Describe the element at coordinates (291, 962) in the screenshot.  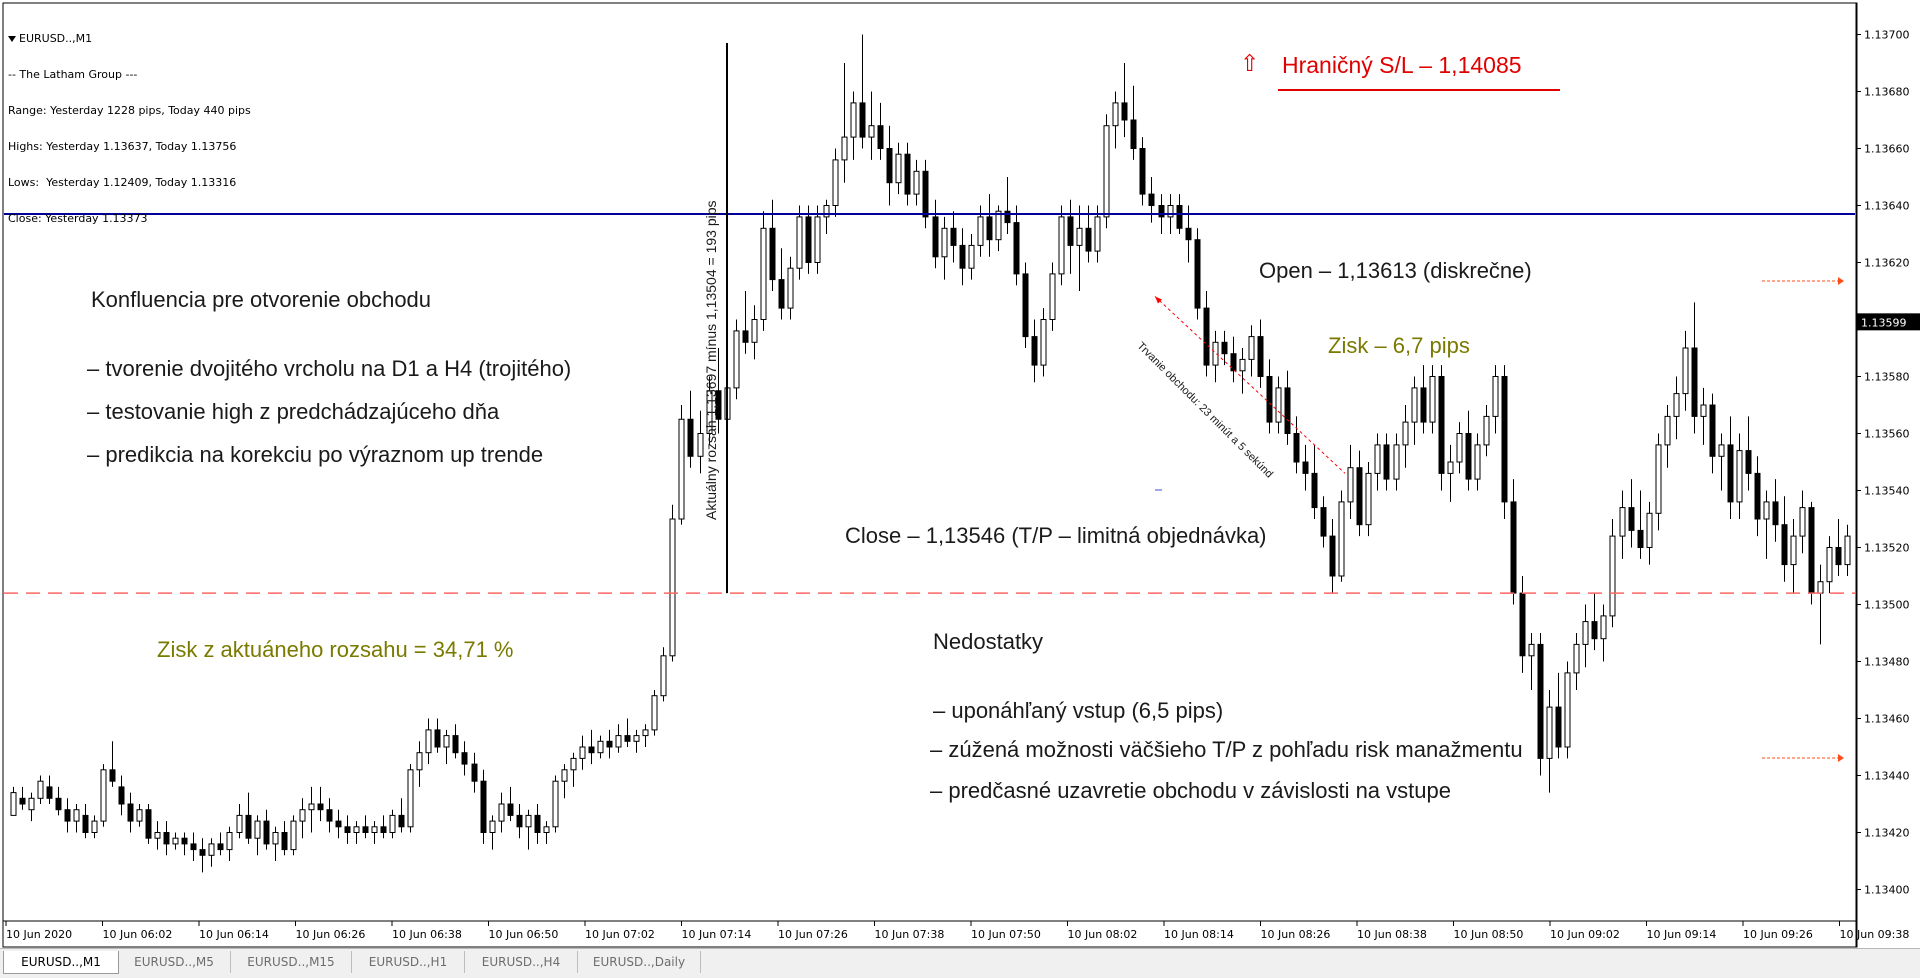
I see `tab-eurusd-m15: EURUSD..,M15` at that location.